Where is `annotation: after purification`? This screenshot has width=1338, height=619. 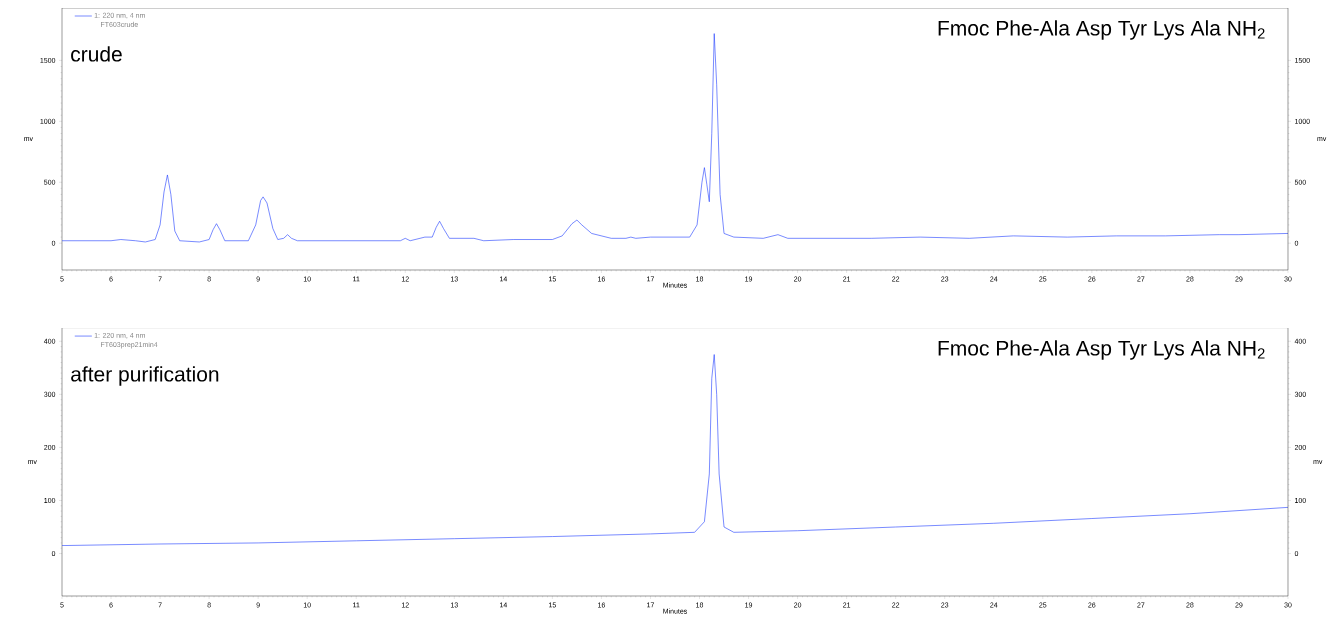
annotation: after purification is located at coordinates (145, 376).